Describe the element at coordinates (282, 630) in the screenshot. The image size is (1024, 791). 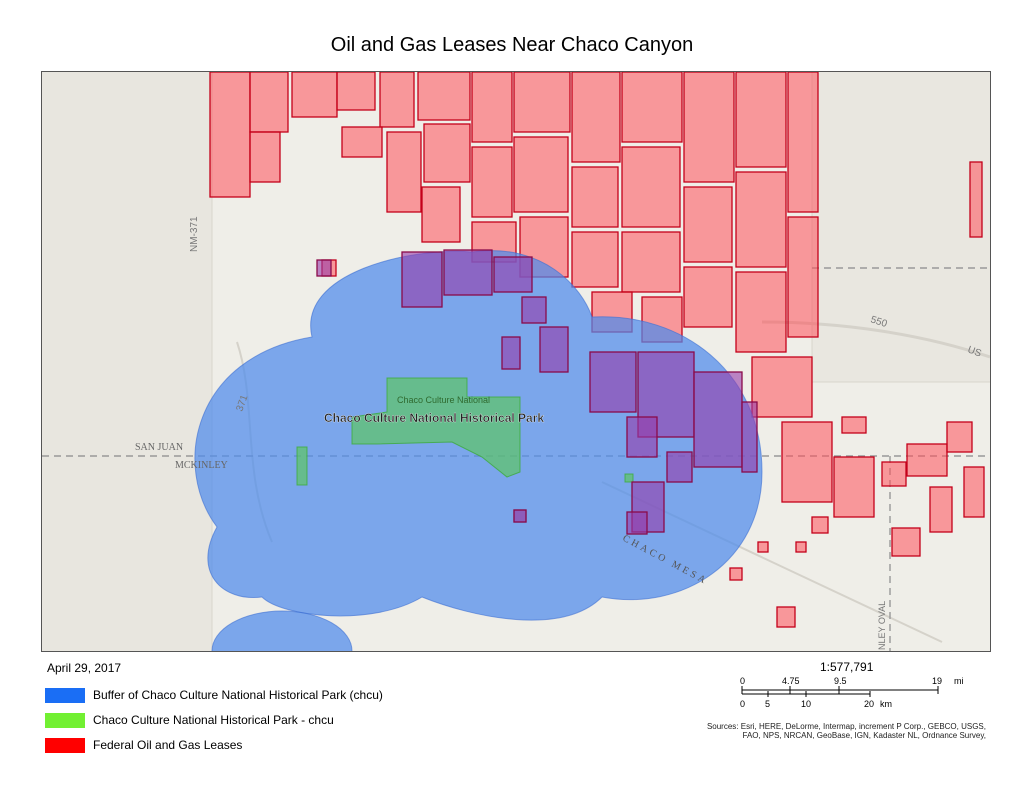
I see `buffer-zone-secondary` at that location.